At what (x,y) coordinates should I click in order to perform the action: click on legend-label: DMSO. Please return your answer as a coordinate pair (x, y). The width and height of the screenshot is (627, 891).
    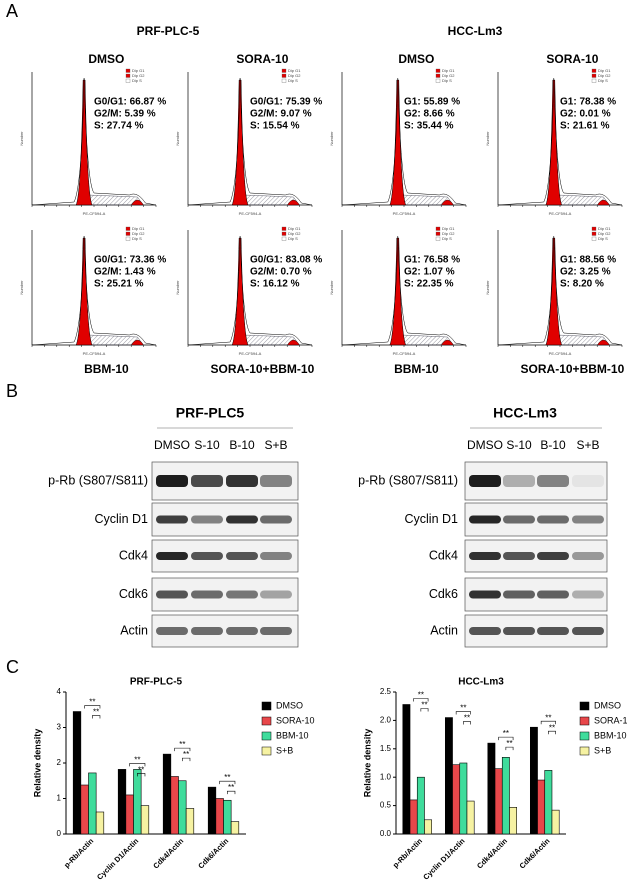
    Looking at the image, I should click on (289, 705).